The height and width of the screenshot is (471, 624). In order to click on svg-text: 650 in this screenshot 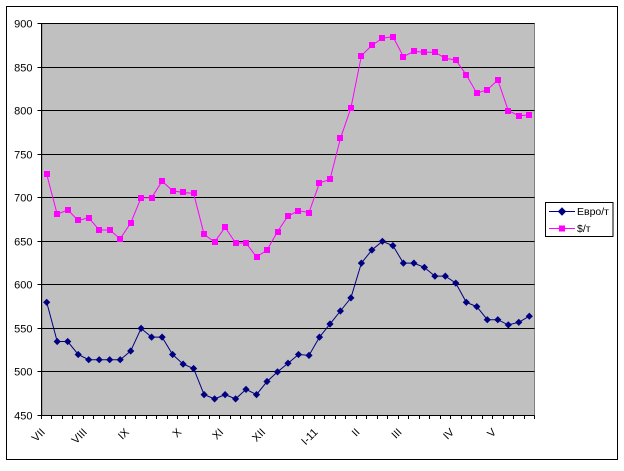, I will do `click(23, 243)`.